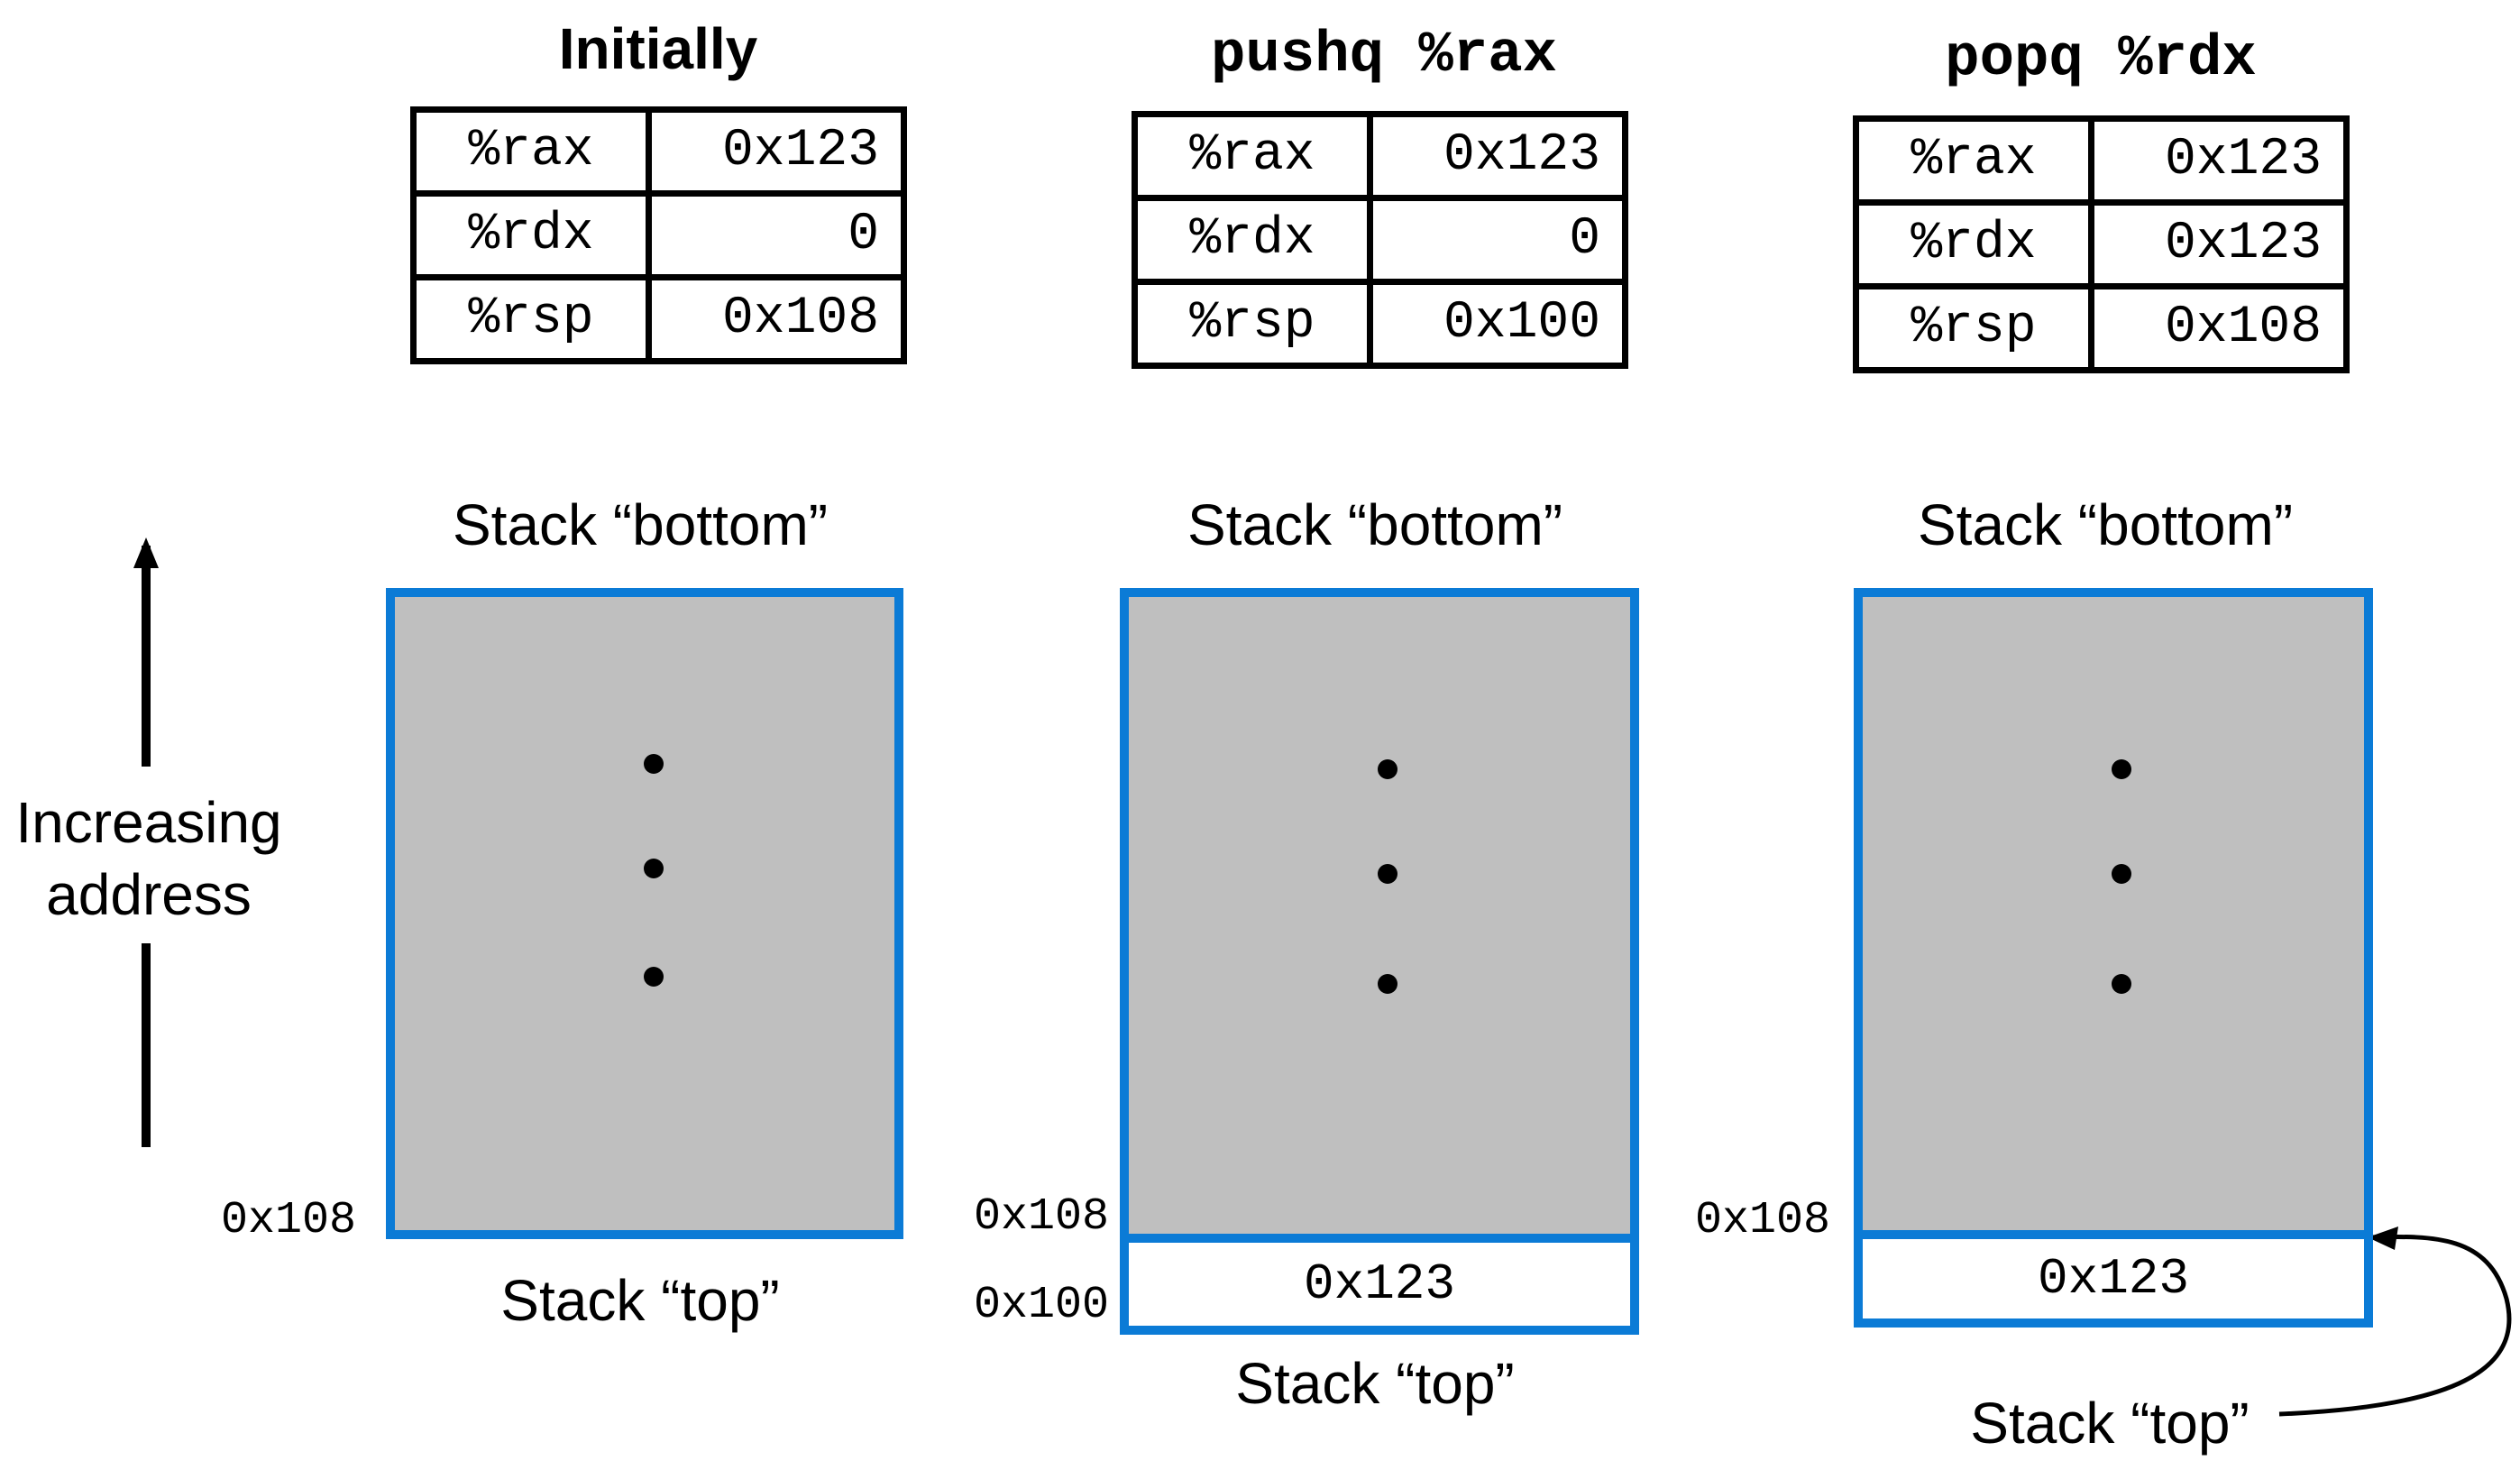 The height and width of the screenshot is (1470, 2520). I want to click on panel-3-top-label: Stack “top”, so click(2110, 1423).